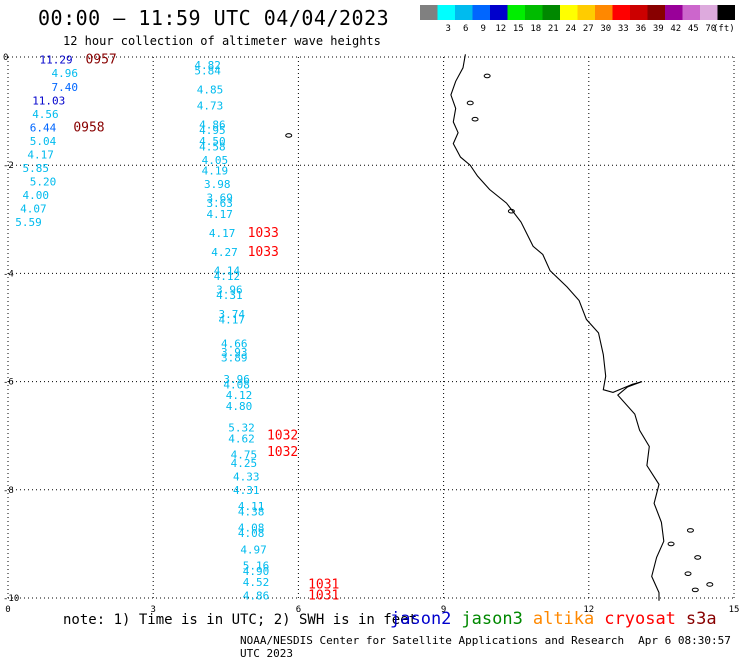 The height and width of the screenshot is (660, 740). Describe the element at coordinates (492, 619) in the screenshot. I see `satellite-jason3: jason3` at that location.